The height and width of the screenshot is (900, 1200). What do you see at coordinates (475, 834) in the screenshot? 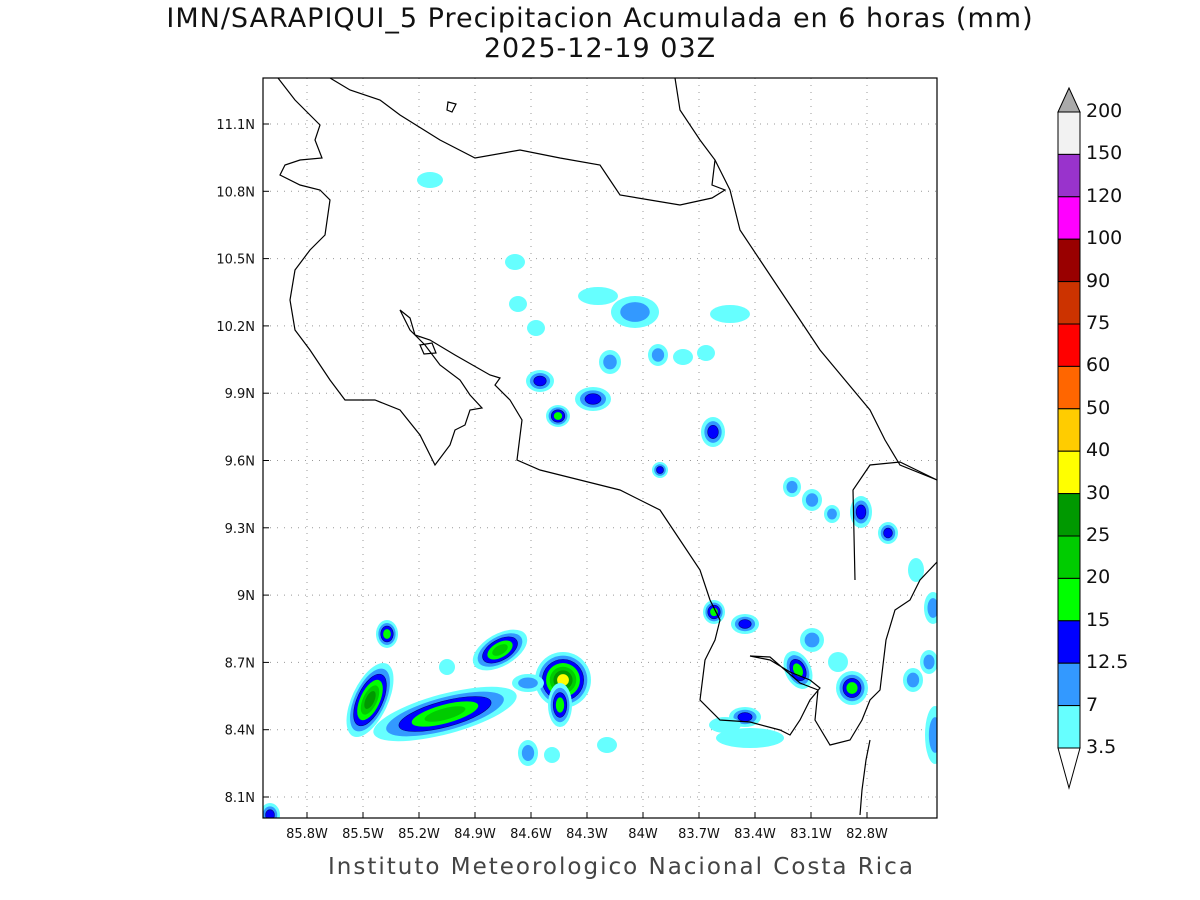
I see `lon-tick-label: 84.9W` at bounding box center [475, 834].